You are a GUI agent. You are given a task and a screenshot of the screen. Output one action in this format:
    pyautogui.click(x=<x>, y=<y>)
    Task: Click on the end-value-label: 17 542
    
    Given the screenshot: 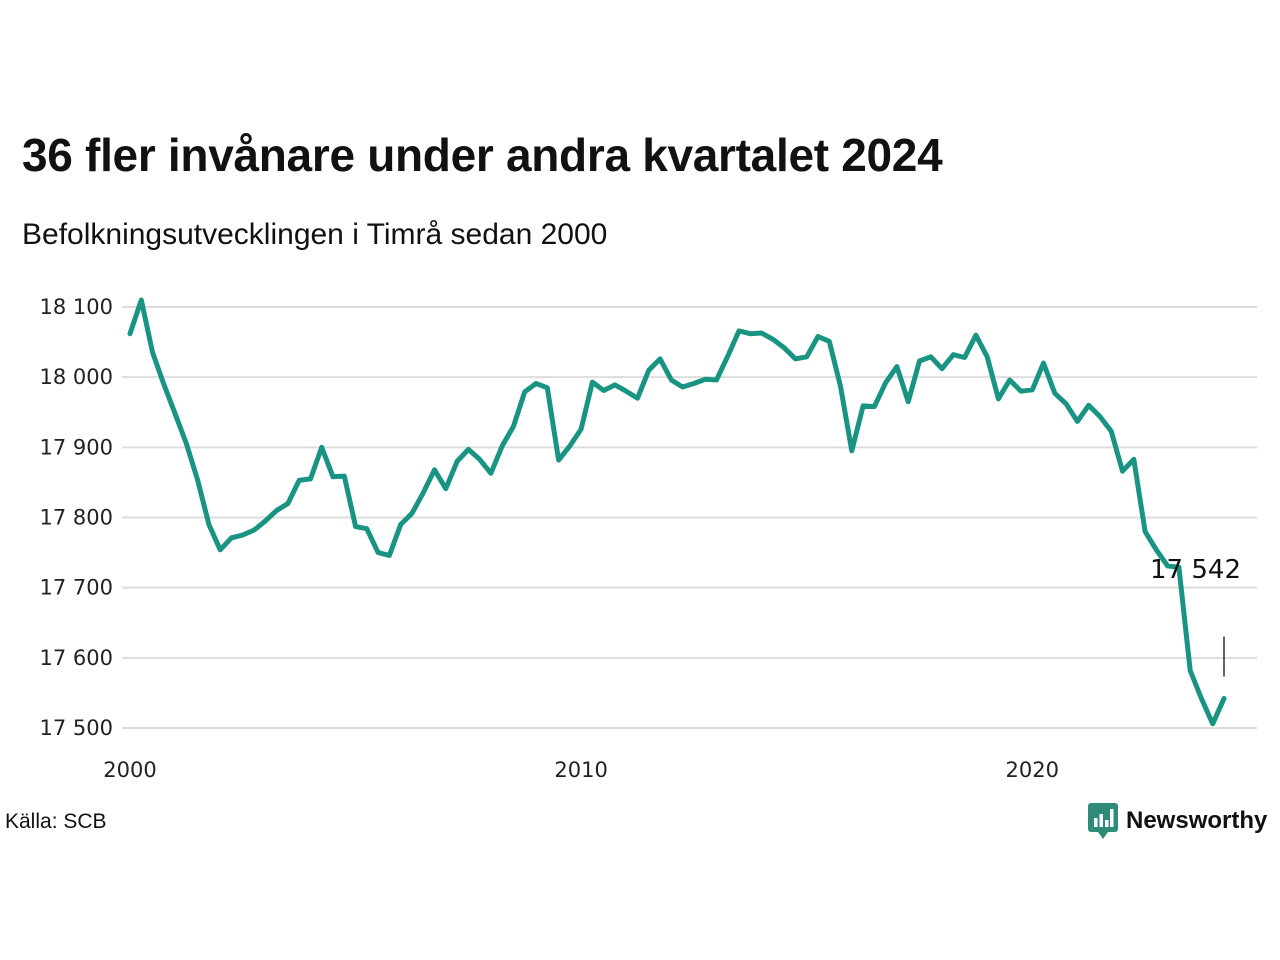 What is the action you would take?
    pyautogui.click(x=1195, y=570)
    